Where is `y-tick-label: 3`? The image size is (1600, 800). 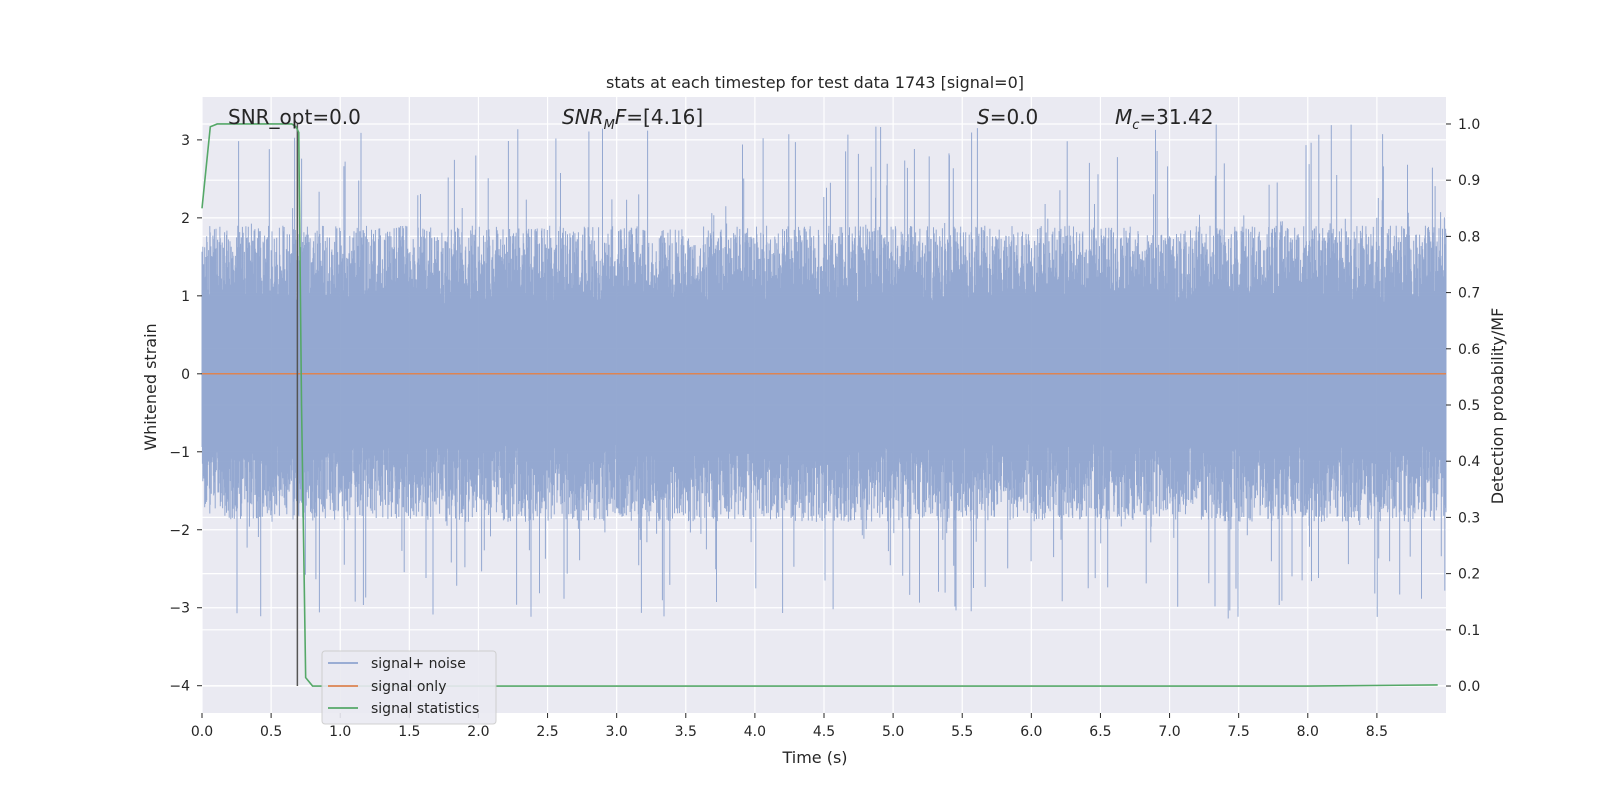
y-tick-label: 3 is located at coordinates (185, 141).